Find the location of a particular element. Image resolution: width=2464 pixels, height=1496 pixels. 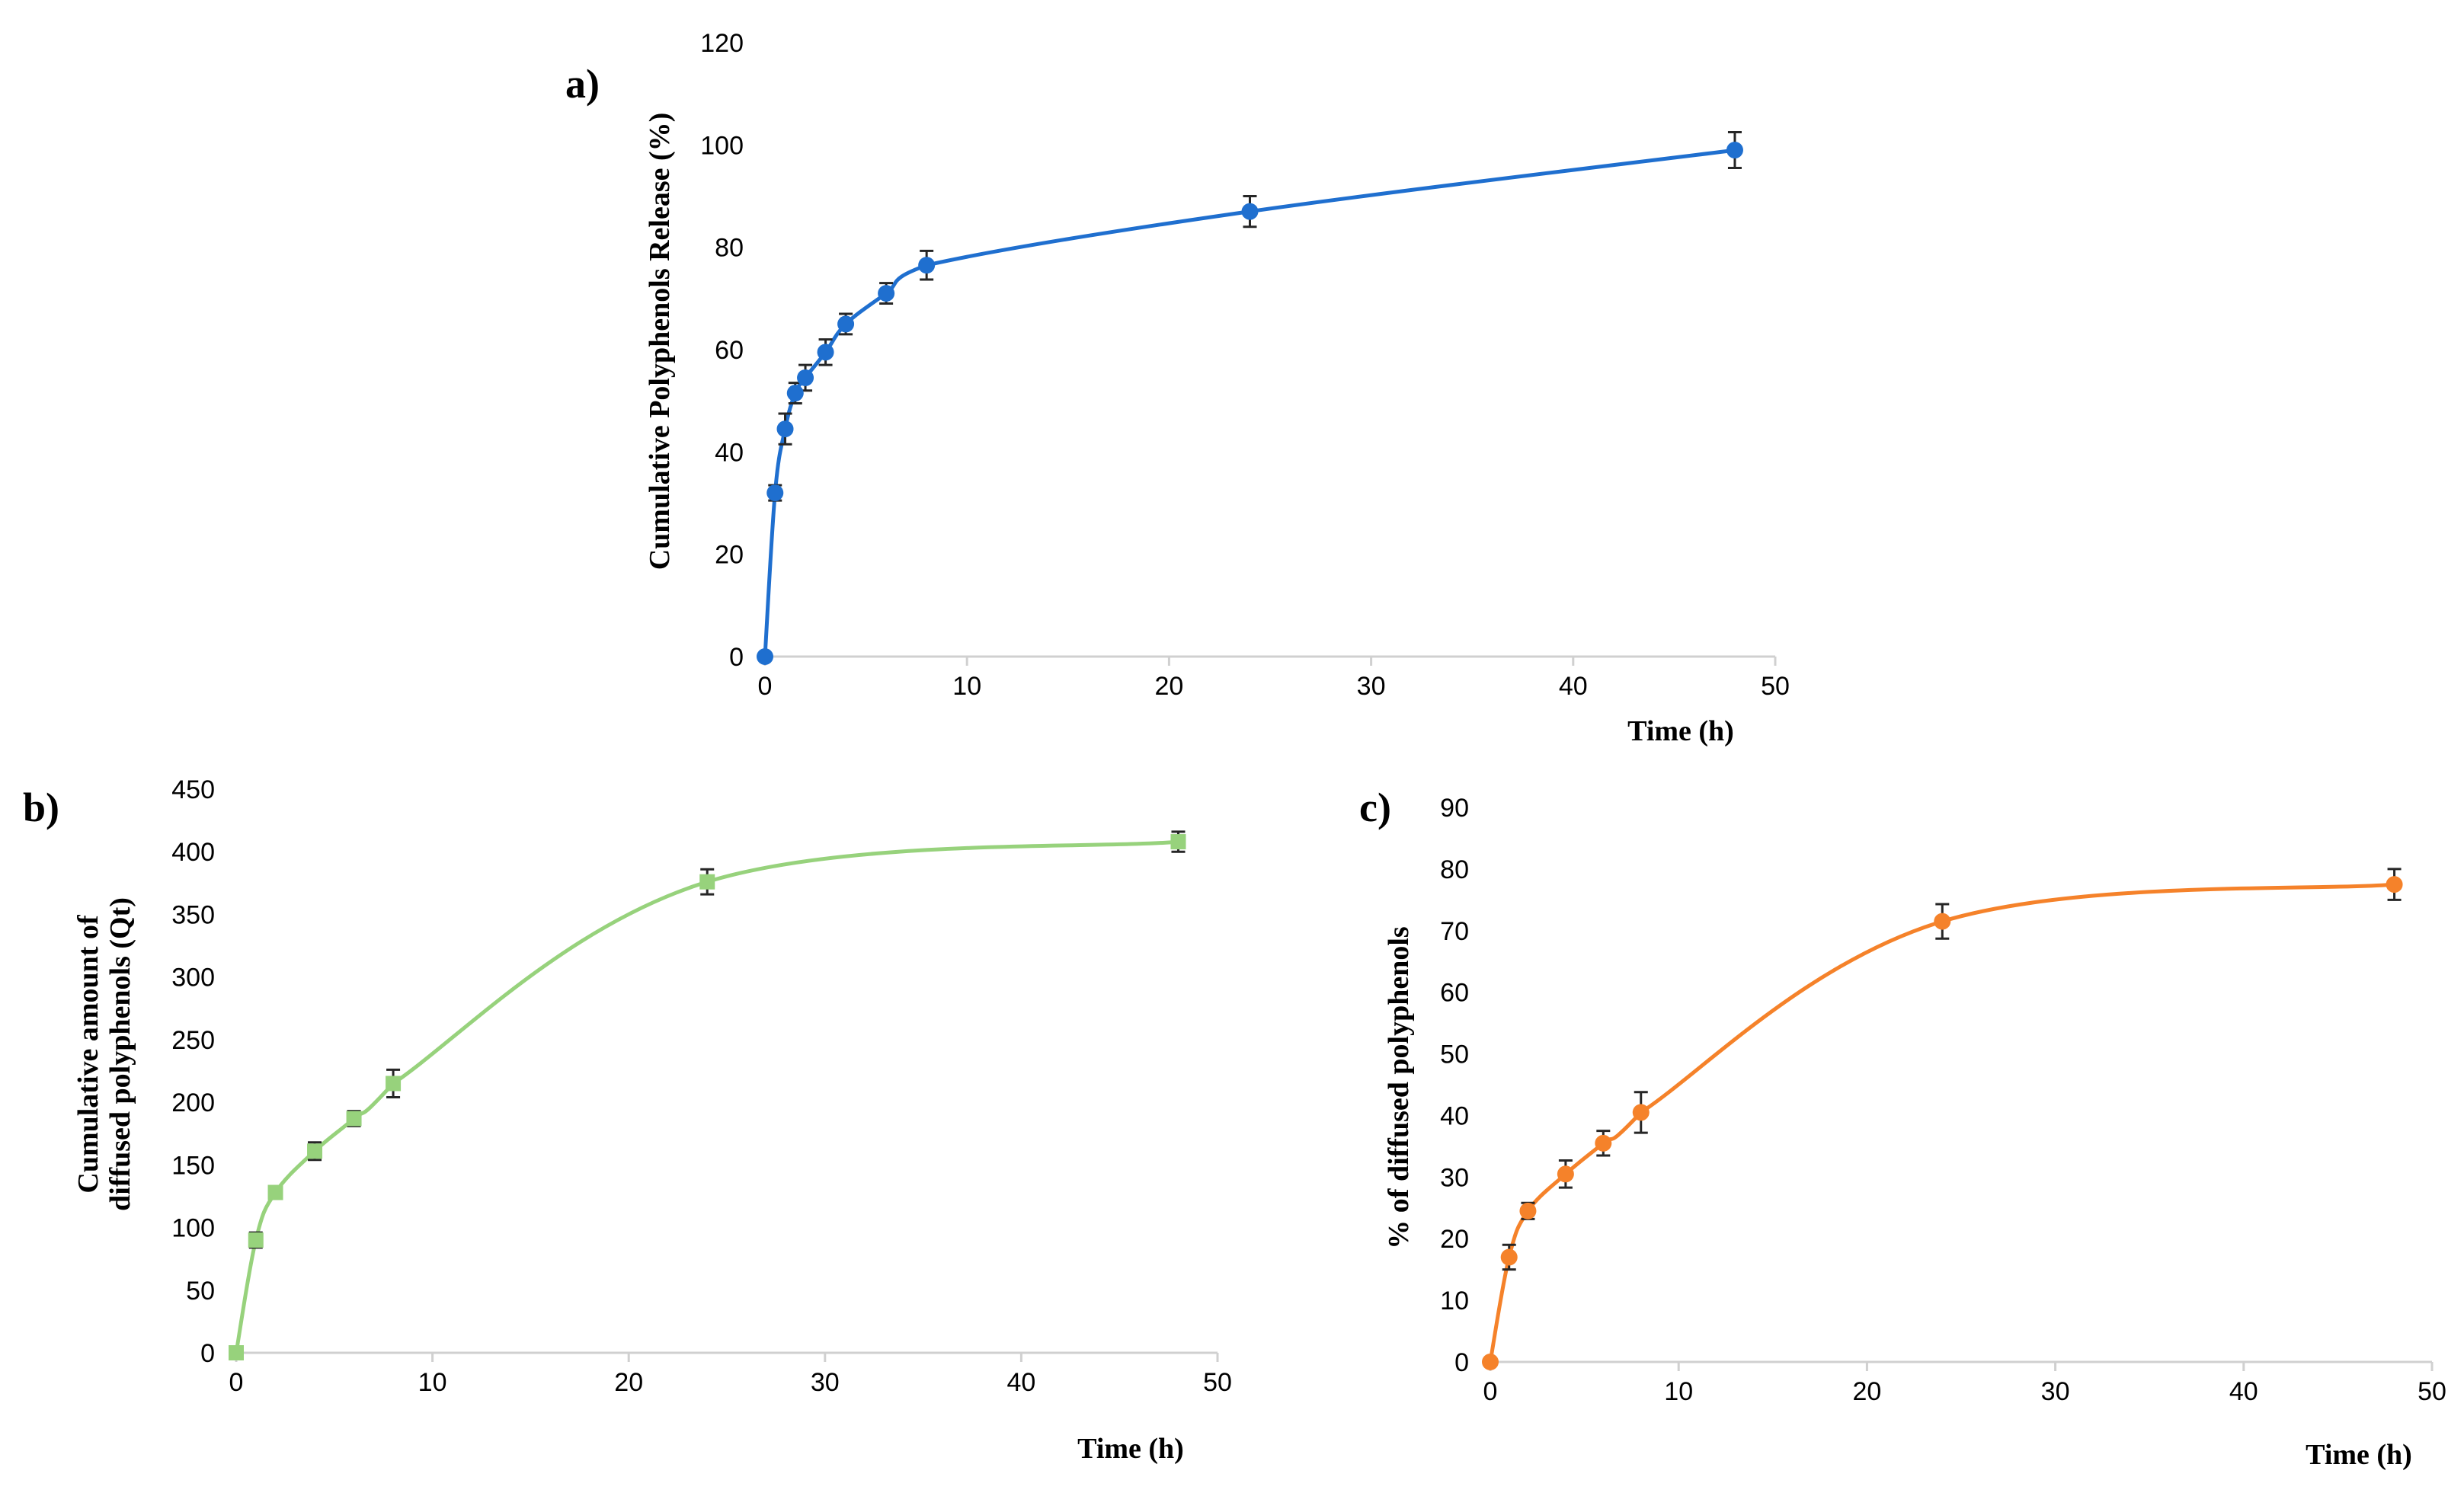

x-tick-label-c: 10 is located at coordinates (1678, 1391).